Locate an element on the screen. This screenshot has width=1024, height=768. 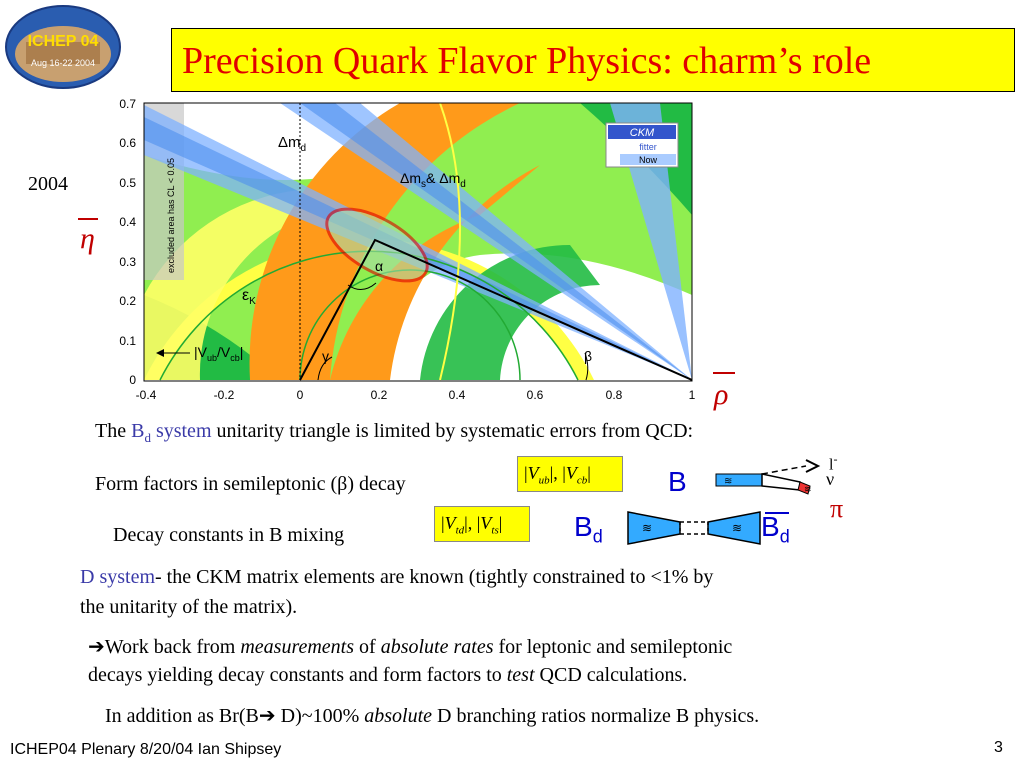
footer-text: ICHEP04 Plenary 8/20/04 Ian Shipsey is located at coordinates (146, 749).